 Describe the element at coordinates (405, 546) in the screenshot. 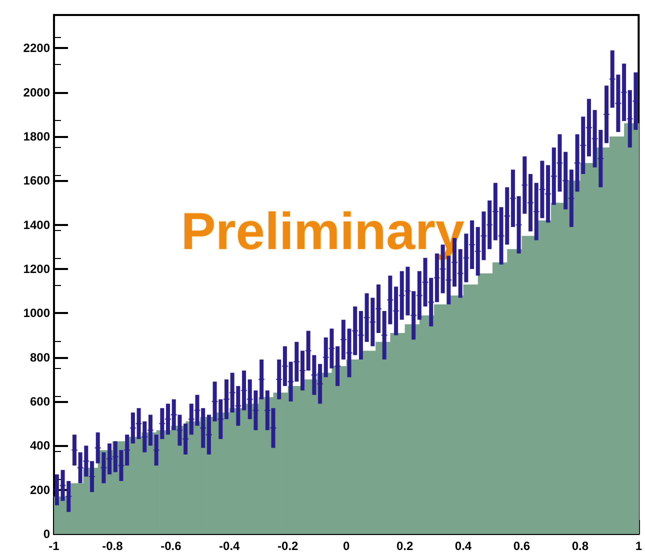

I see `x-tick-label: 0.2` at that location.